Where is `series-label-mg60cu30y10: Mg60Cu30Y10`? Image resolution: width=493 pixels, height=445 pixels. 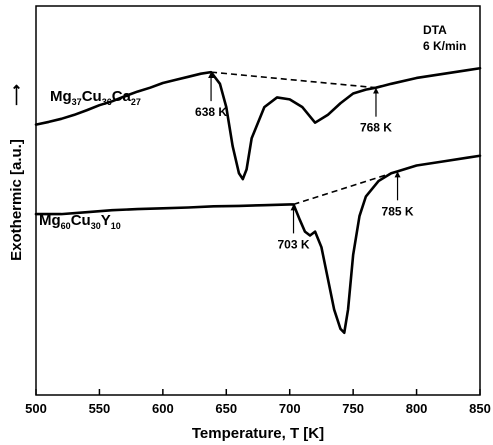 series-label-mg60cu30y10: Mg60Cu30Y10 is located at coordinates (80, 221).